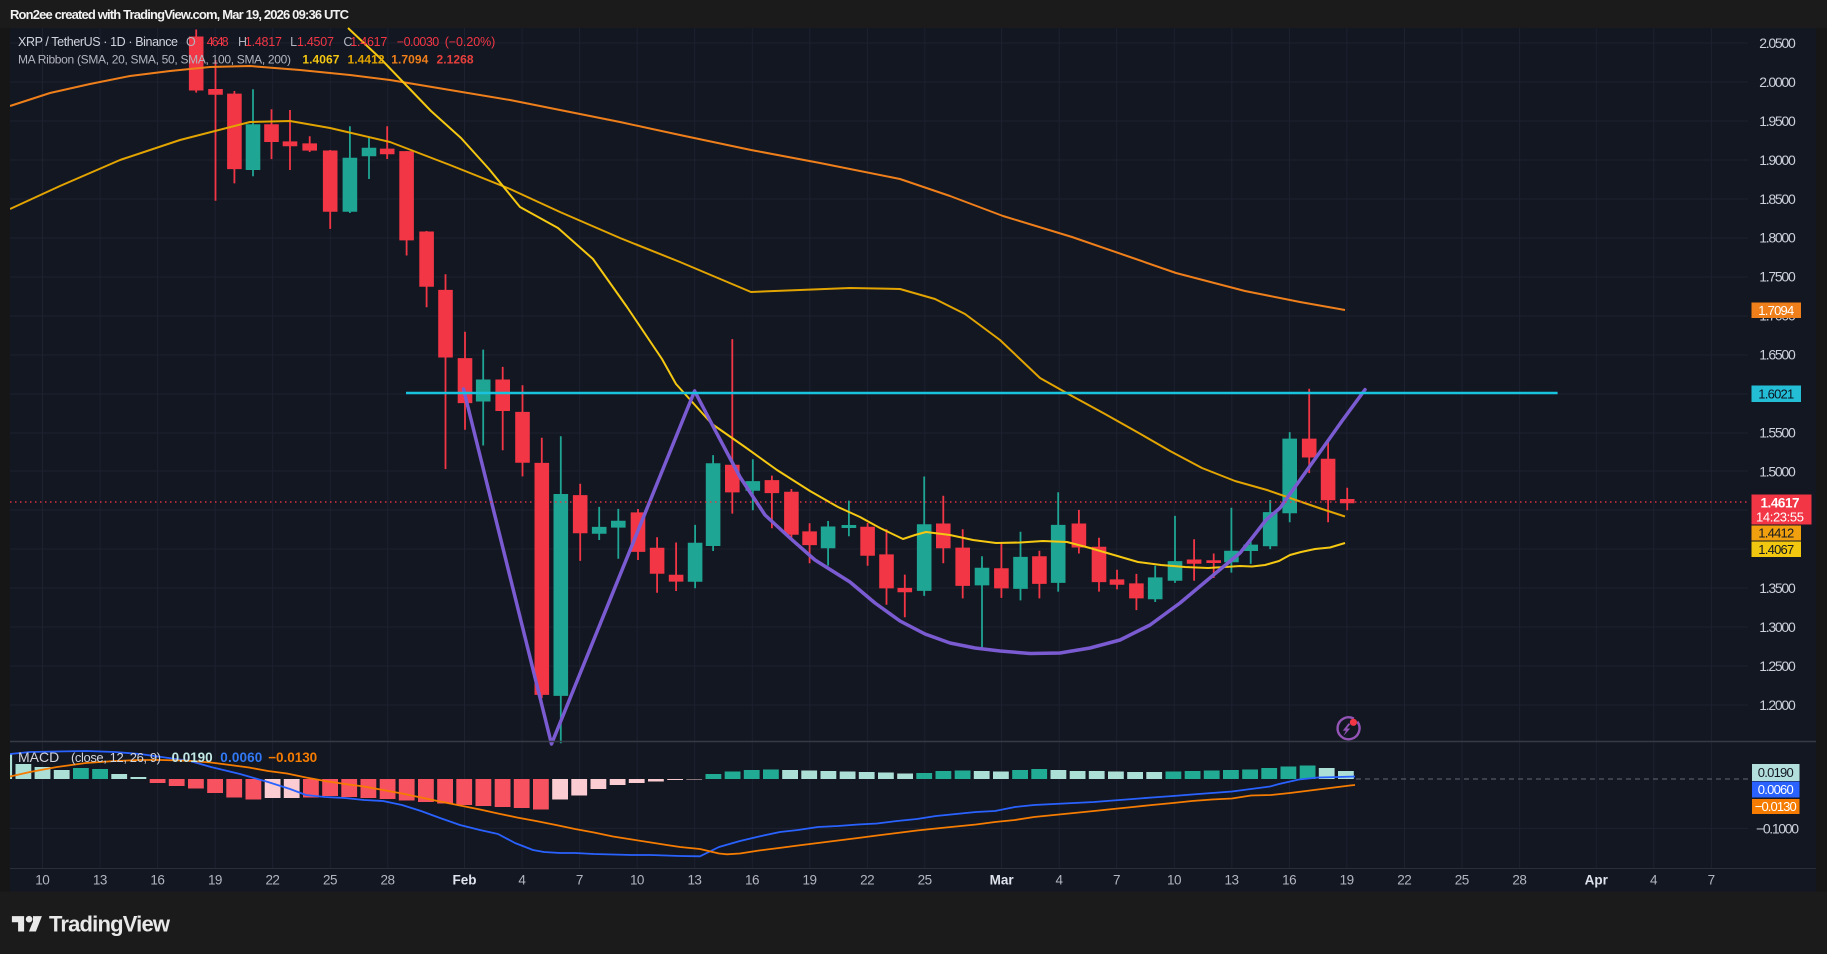 This screenshot has height=954, width=1827. What do you see at coordinates (455, 60) in the screenshot?
I see `svg-text: 2.1268` at bounding box center [455, 60].